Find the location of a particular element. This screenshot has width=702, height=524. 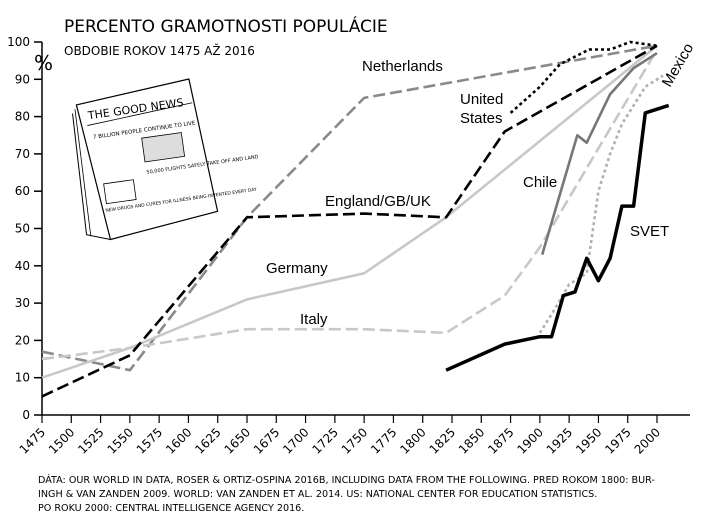

x-tick-label: 1900 is located at coordinates (529, 440).